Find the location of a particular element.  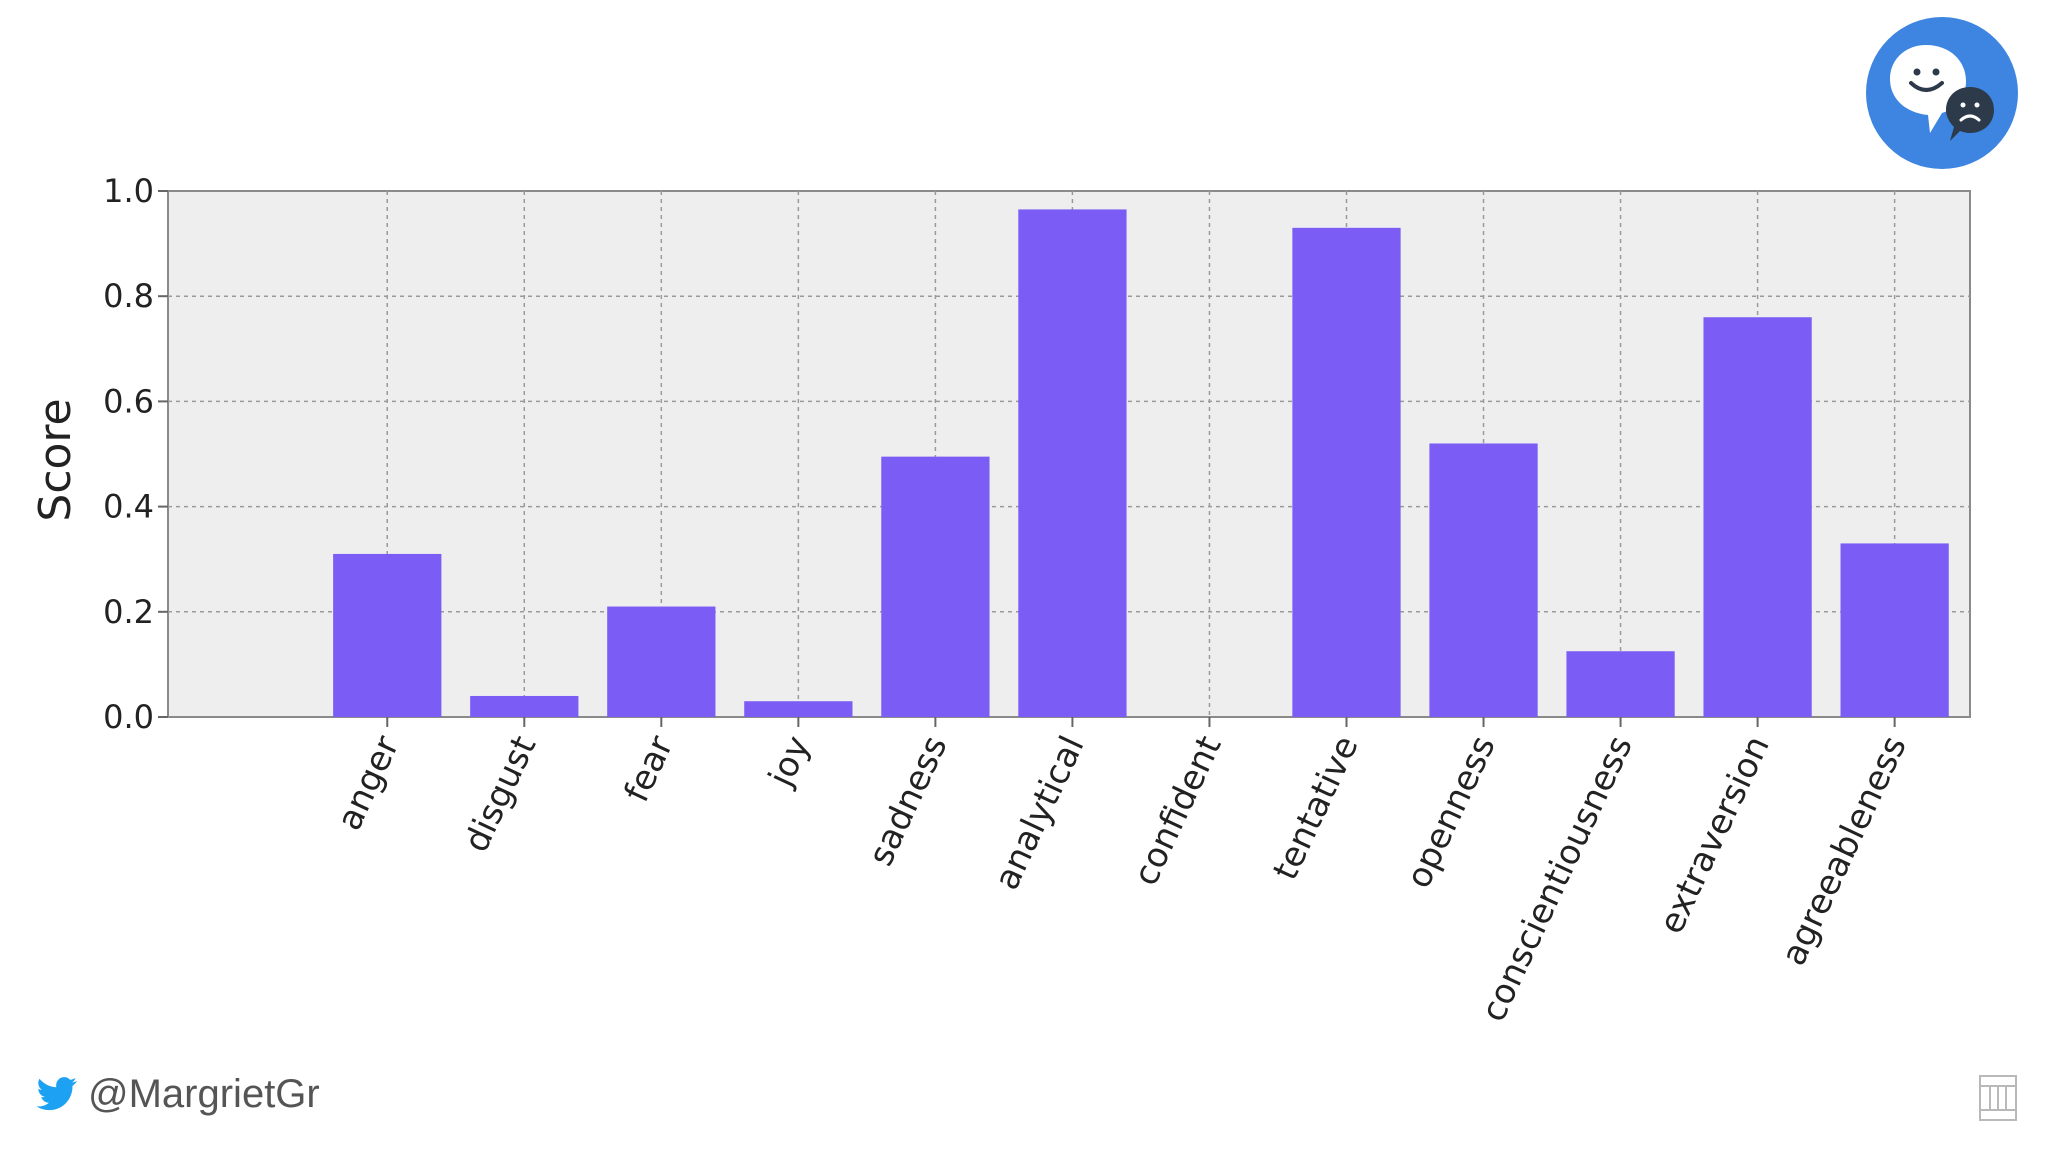

x-tick-label-confident: confident is located at coordinates (1178, 811).